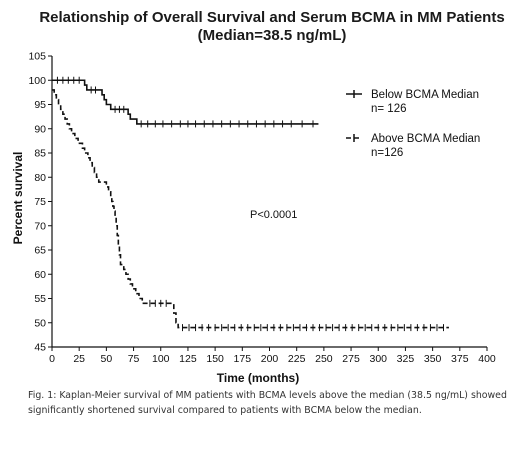 The width and height of the screenshot is (520, 468). I want to click on x-tick-label: 25, so click(79, 359).